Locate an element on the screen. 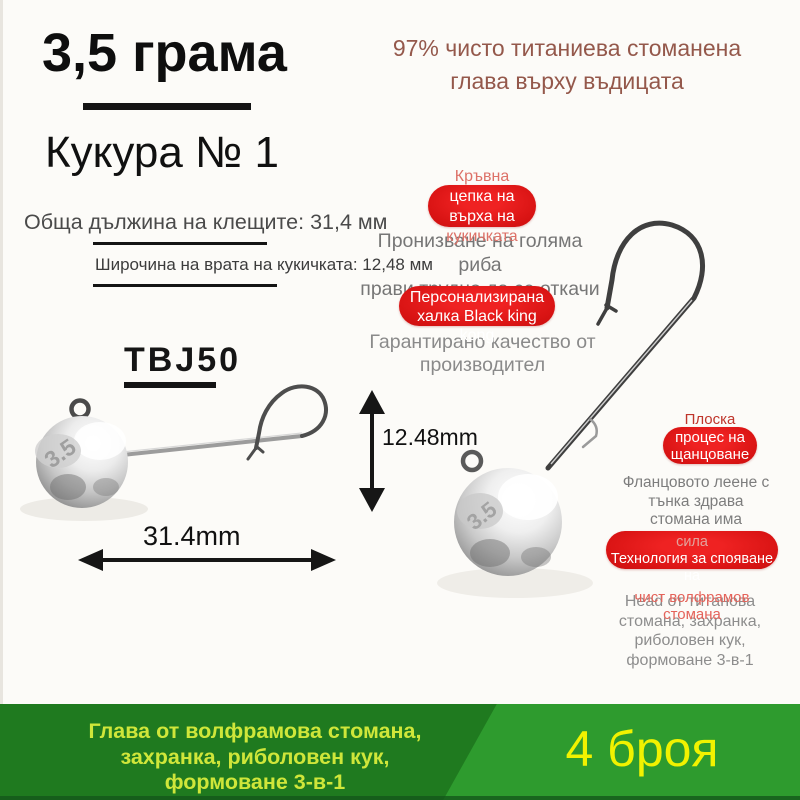 This screenshot has height=800, width=800. callout-ring: Персонализирана халка Black king kong is located at coordinates (477, 315).